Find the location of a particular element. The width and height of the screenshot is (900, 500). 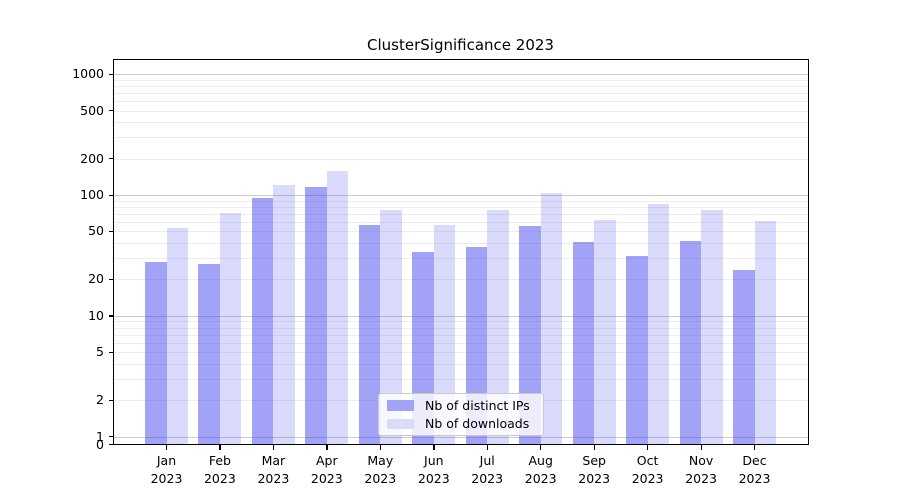

x-tick-label: Mar 2023 is located at coordinates (273, 469).